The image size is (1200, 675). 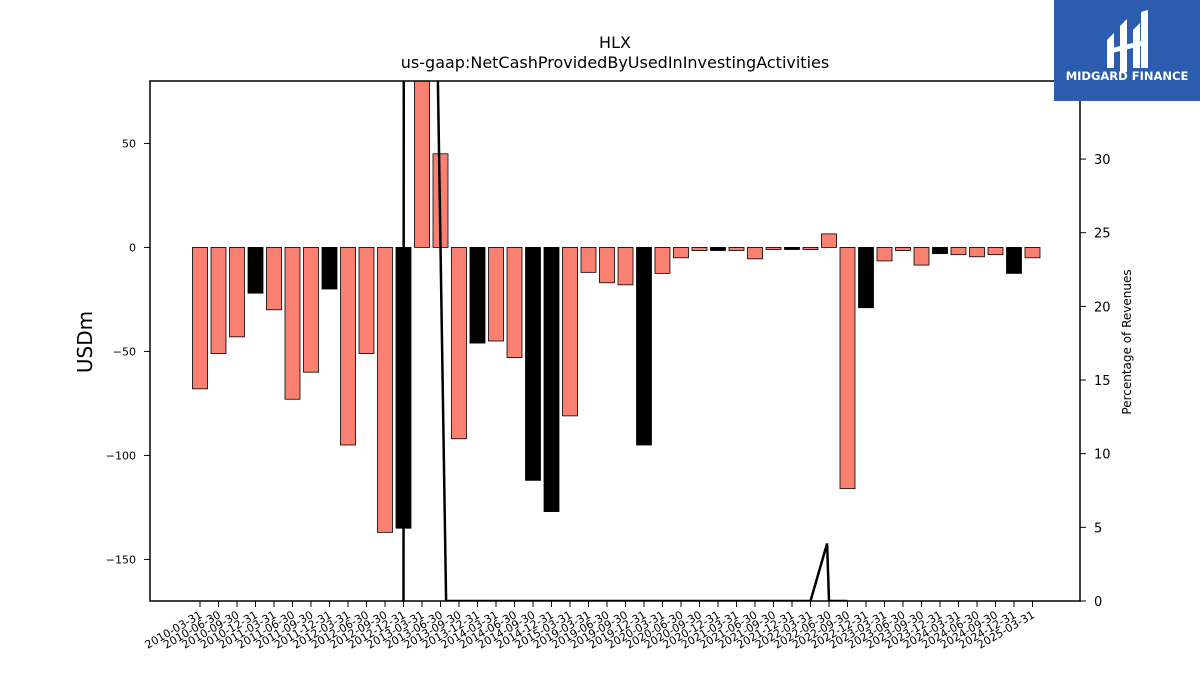 I want to click on left-axis-label: USDm, so click(x=85, y=342).